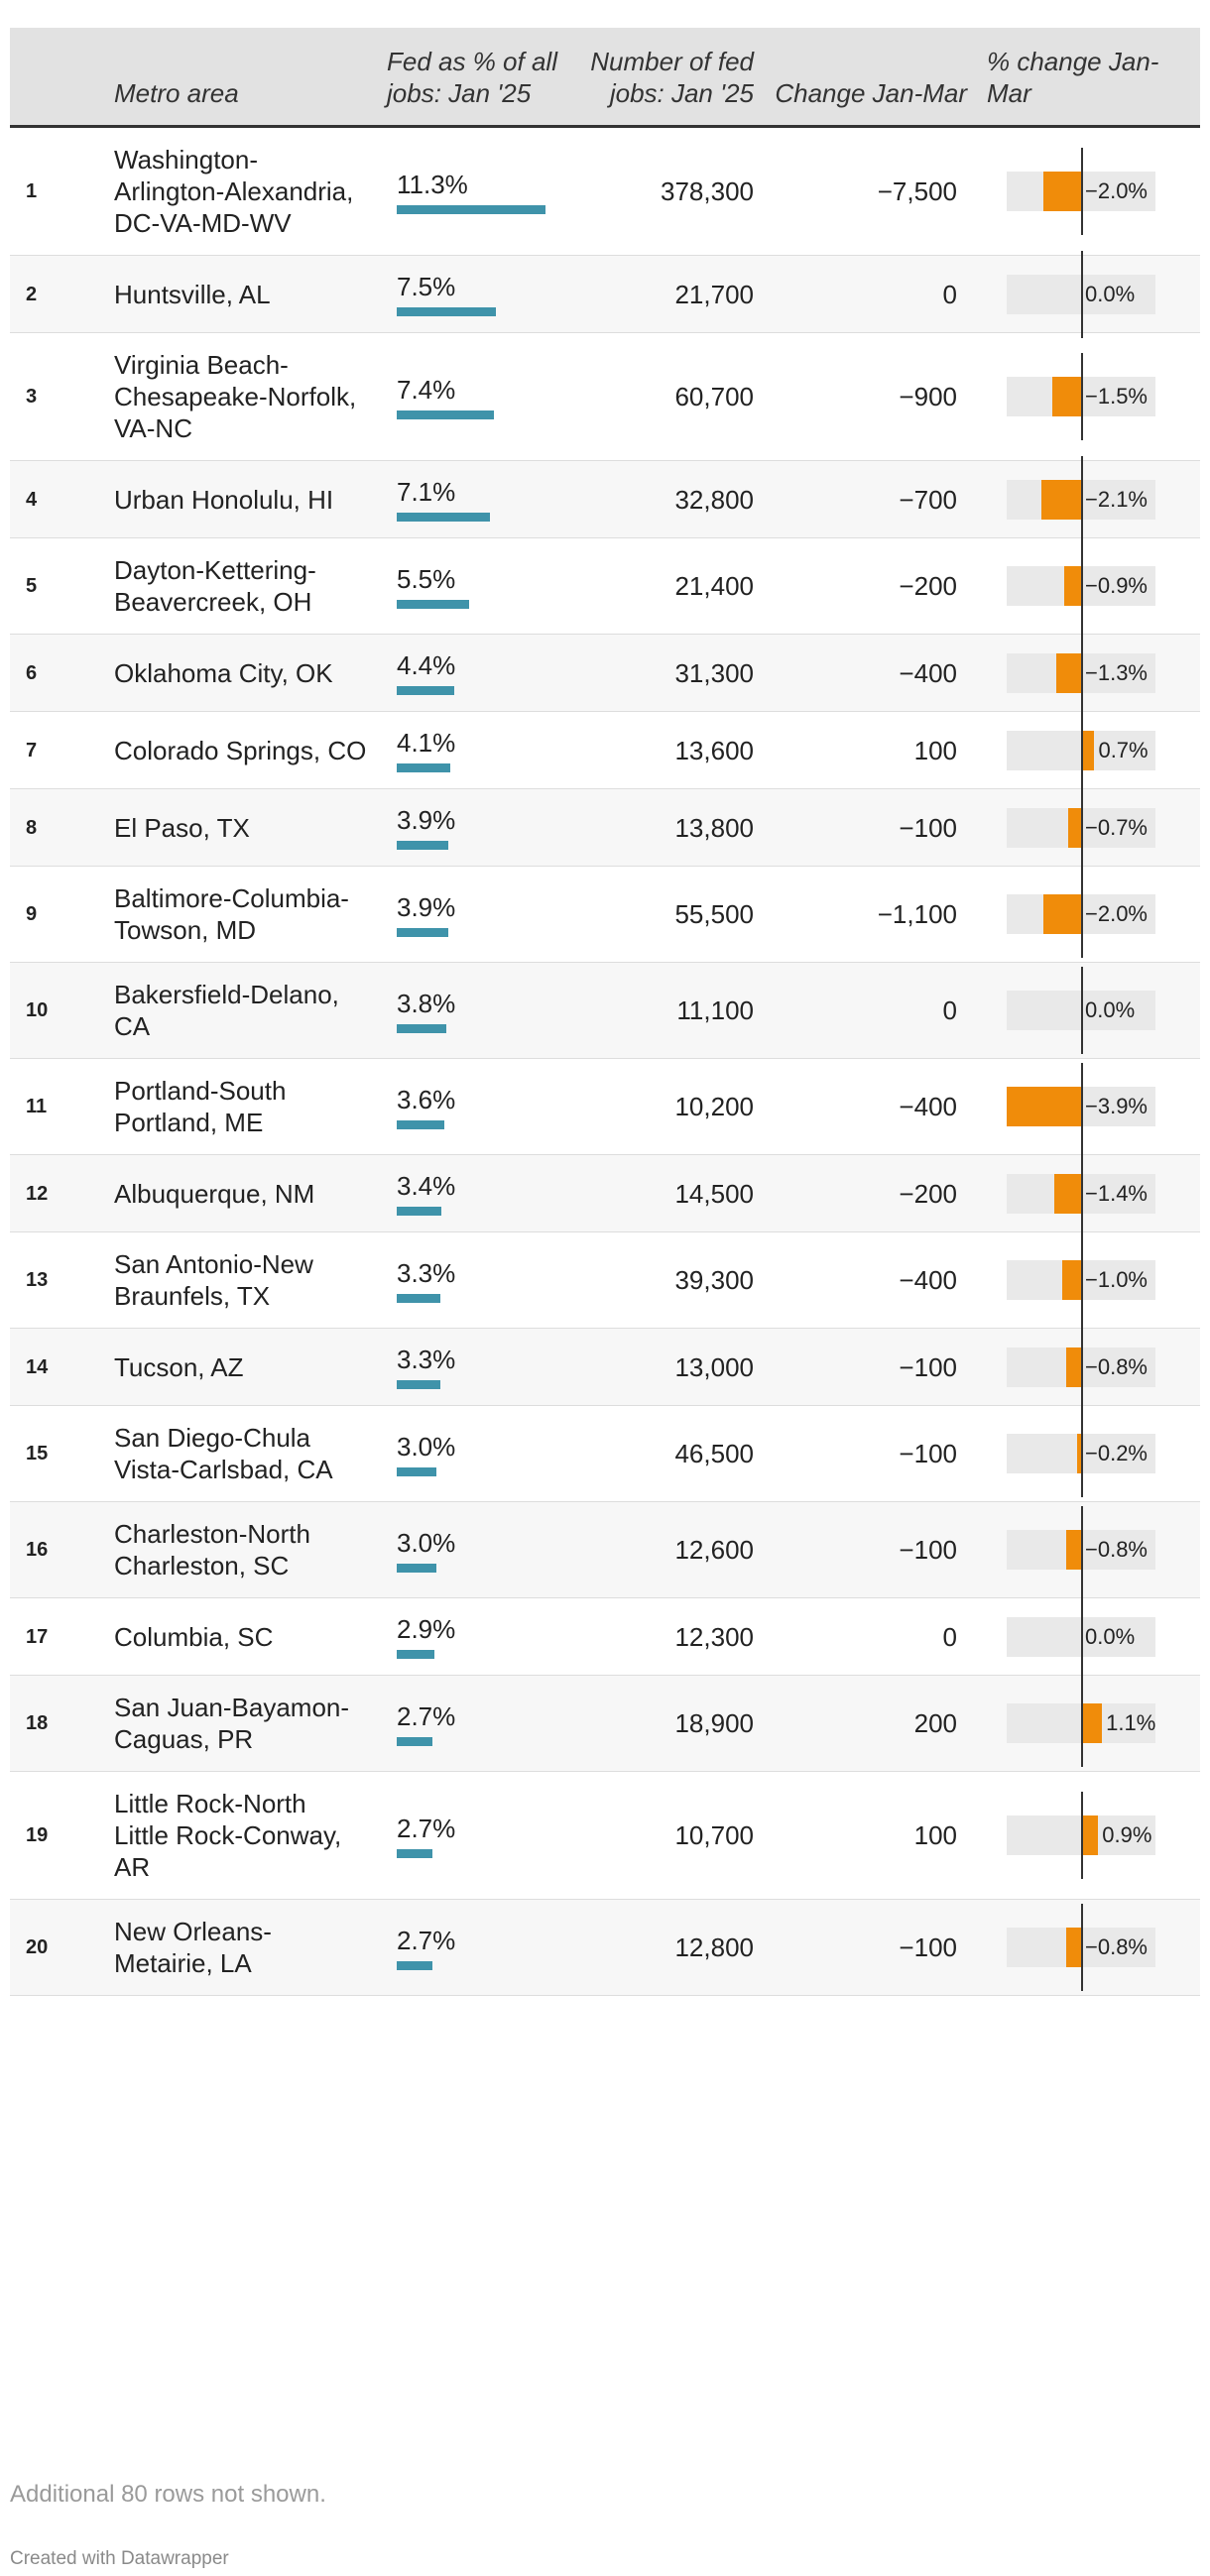 This screenshot has height=2576, width=1210. What do you see at coordinates (240, 673) in the screenshot?
I see `row-metro-area: Oklahoma City, OK` at bounding box center [240, 673].